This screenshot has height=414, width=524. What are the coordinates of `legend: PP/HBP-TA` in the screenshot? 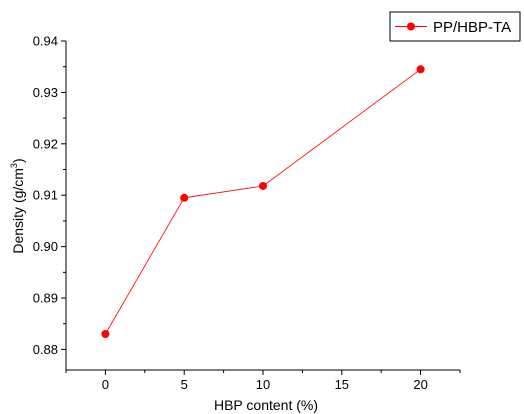 It's located at (455, 26).